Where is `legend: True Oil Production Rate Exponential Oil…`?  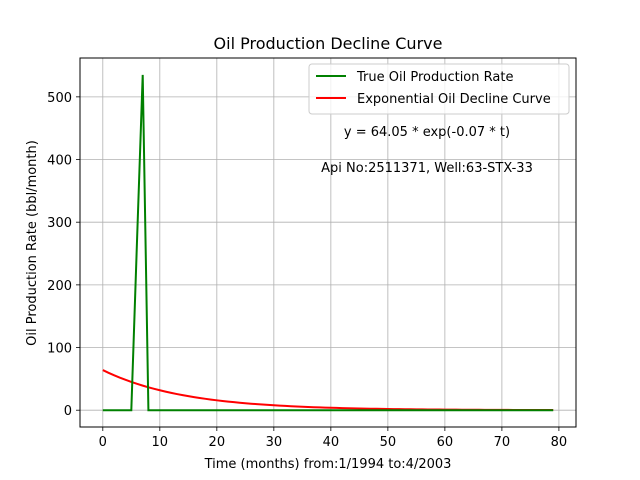
legend: True Oil Production Rate Exponential Oil… is located at coordinates (439, 89).